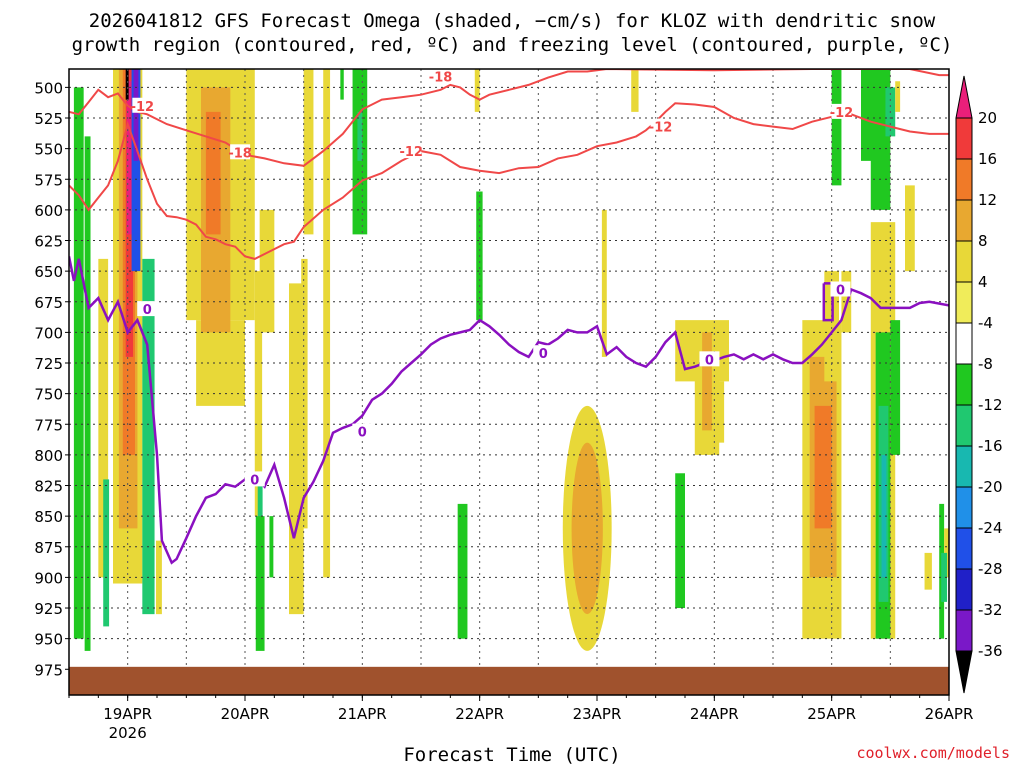 The height and width of the screenshot is (768, 1024). Describe the element at coordinates (512, 755) in the screenshot. I see `x-axis-title: Forecast Time (UTC)` at that location.